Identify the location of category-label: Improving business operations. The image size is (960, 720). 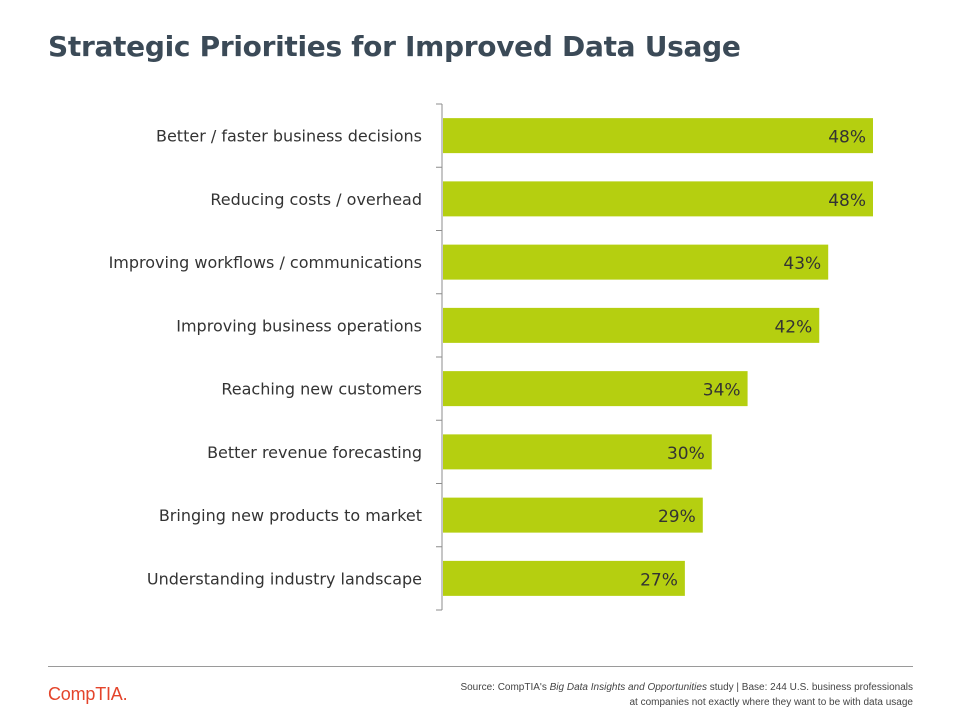
(299, 325).